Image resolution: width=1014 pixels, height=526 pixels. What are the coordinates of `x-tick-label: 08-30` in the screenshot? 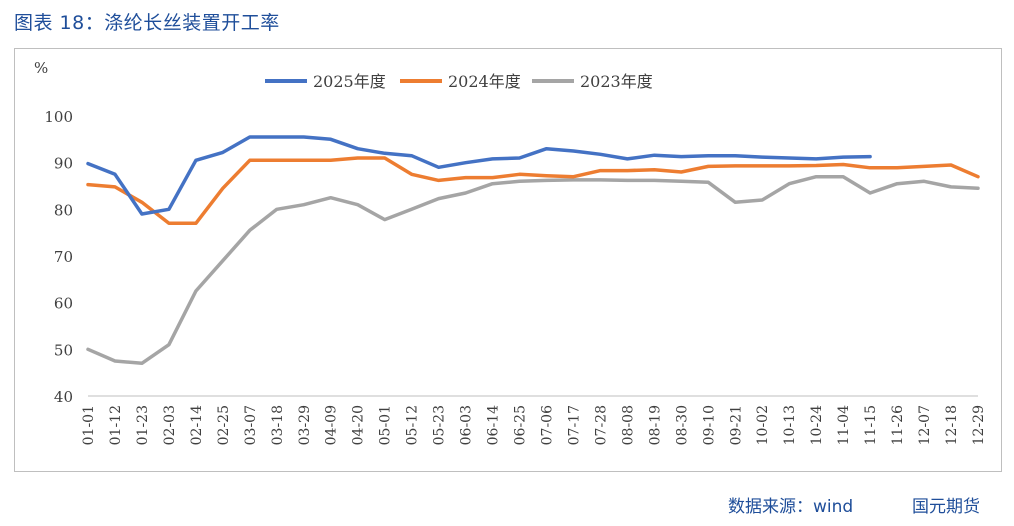 It's located at (682, 425).